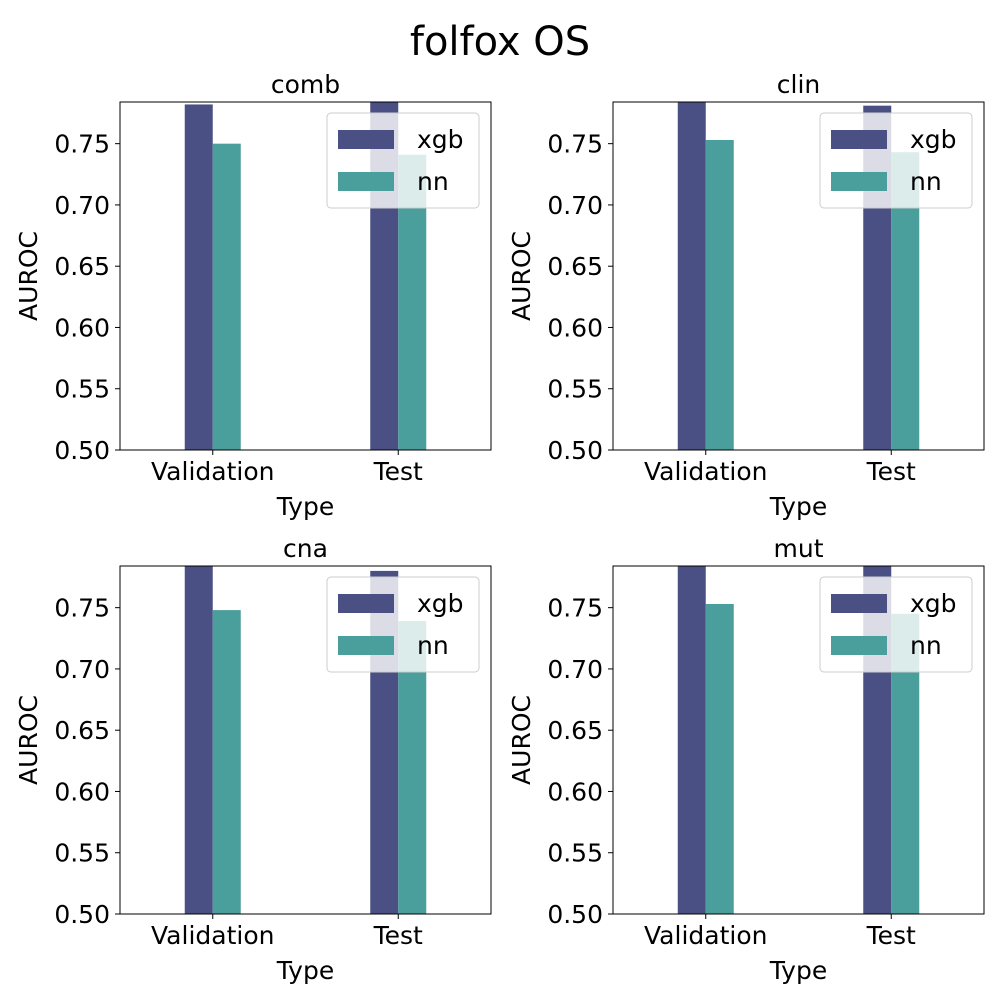  What do you see at coordinates (798, 84) in the screenshot?
I see `subplot-title: clin` at bounding box center [798, 84].